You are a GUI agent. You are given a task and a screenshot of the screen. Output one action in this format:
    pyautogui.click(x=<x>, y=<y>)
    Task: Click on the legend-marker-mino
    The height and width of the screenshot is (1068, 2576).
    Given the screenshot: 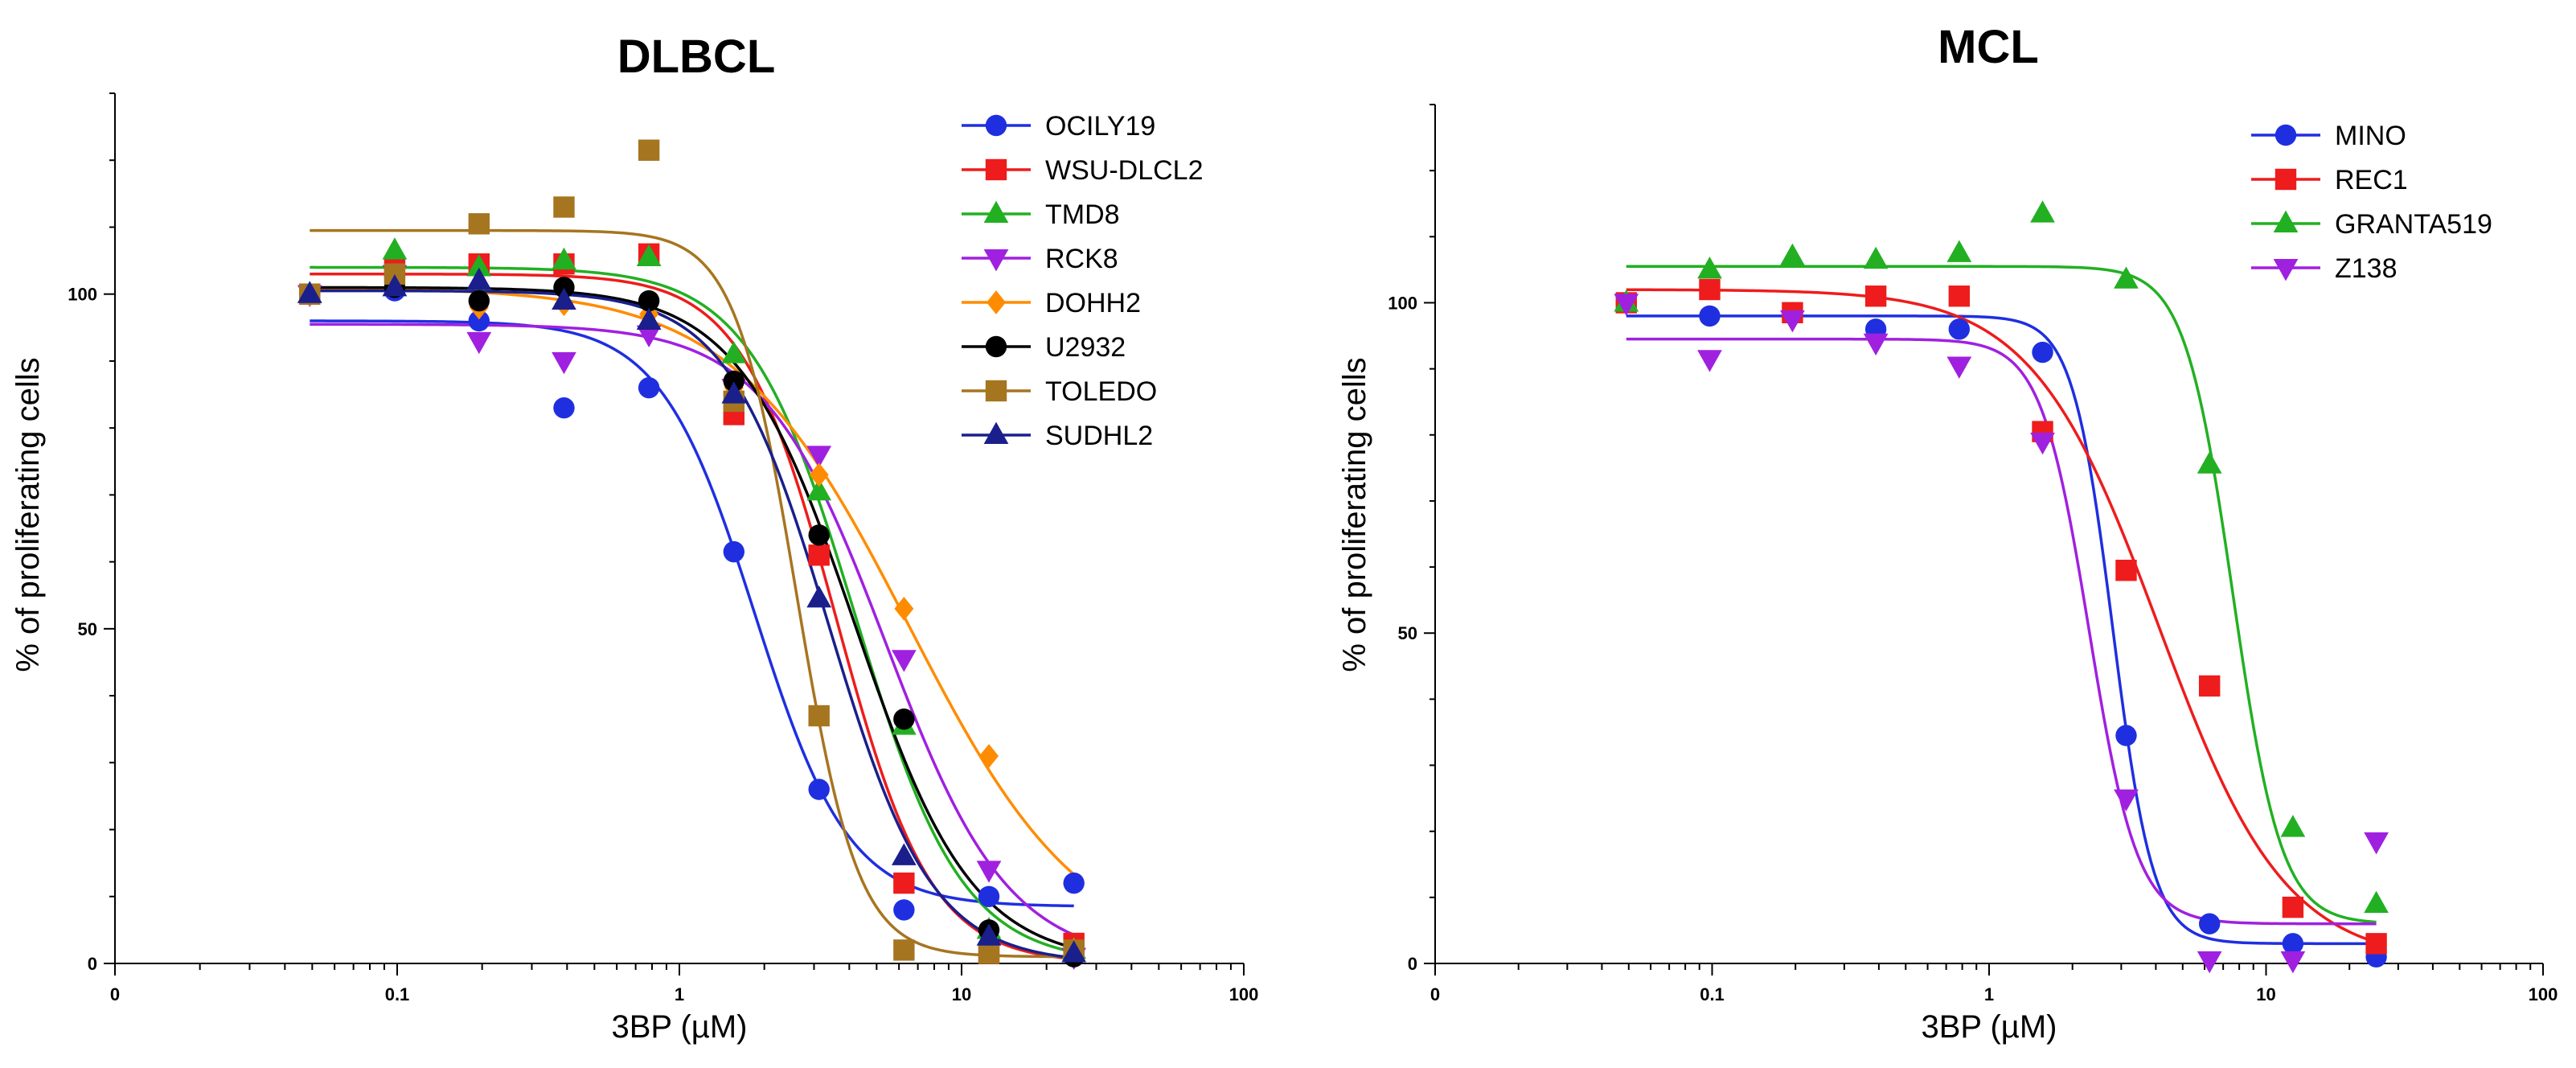 What is the action you would take?
    pyautogui.click(x=2286, y=135)
    